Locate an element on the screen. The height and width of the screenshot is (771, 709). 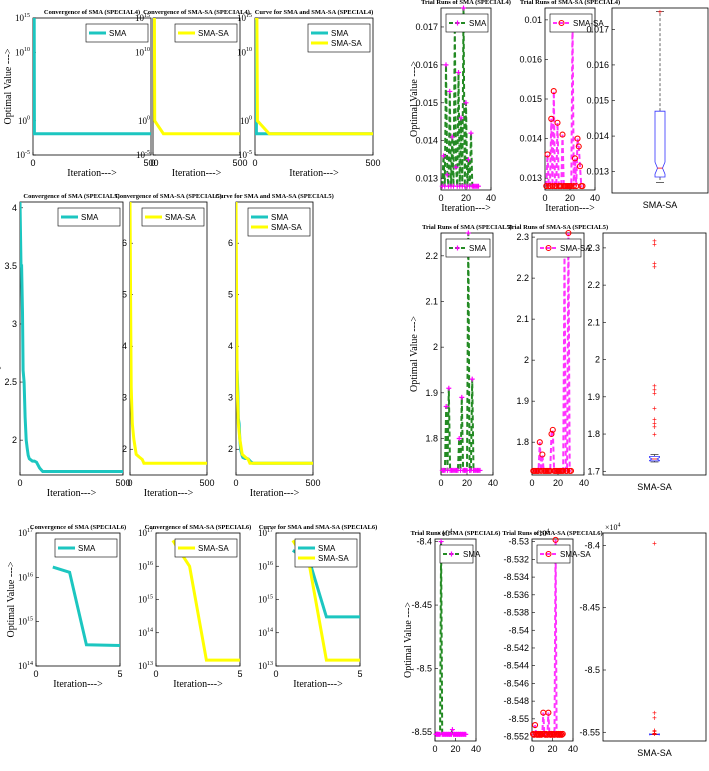
y-tick-label: 0.01 is located at coordinates (533, 20).